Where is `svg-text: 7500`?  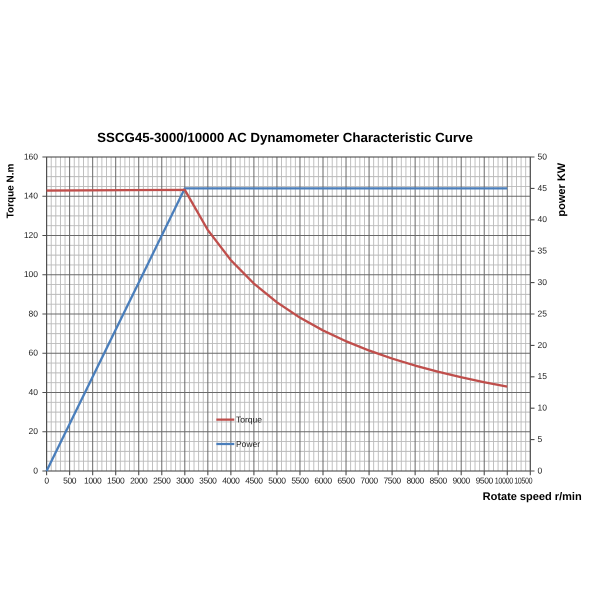 svg-text: 7500 is located at coordinates (392, 481).